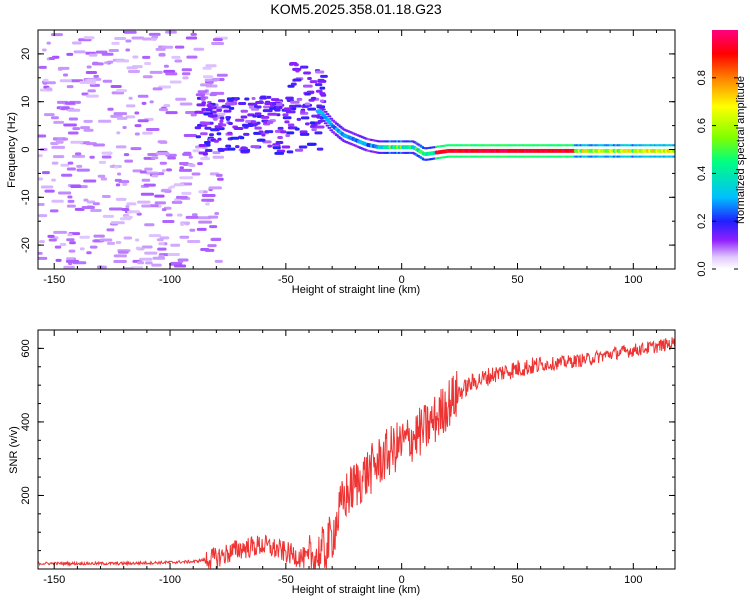 The image size is (750, 600). Describe the element at coordinates (26, 348) in the screenshot. I see `y-tick-label: 600` at that location.